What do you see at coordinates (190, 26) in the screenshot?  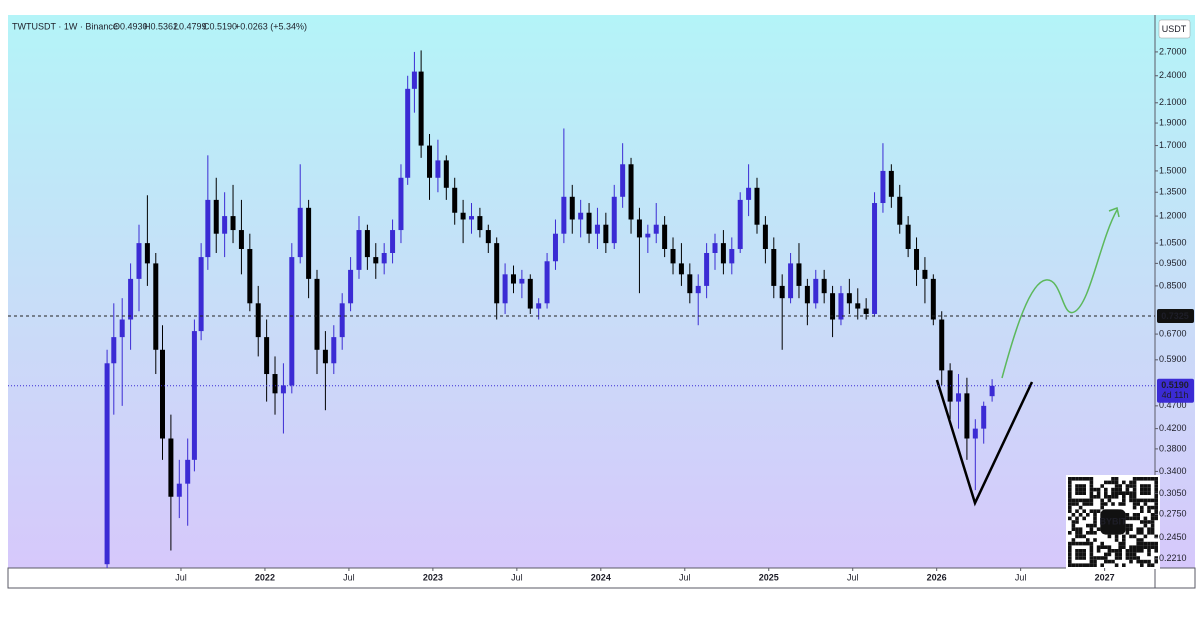 I see `header-low: L0.4799` at bounding box center [190, 26].